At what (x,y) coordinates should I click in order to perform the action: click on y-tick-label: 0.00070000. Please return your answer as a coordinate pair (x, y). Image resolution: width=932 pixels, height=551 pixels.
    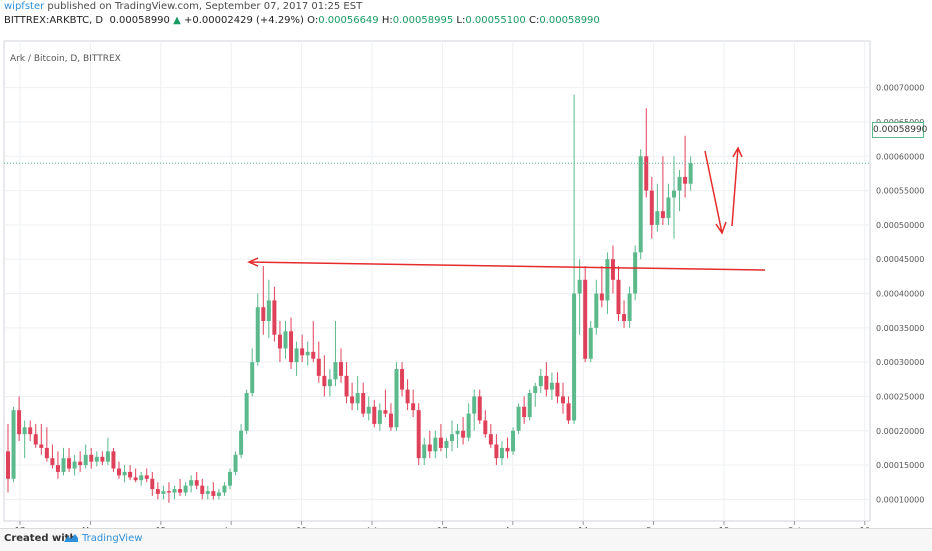
    Looking at the image, I should click on (900, 88).